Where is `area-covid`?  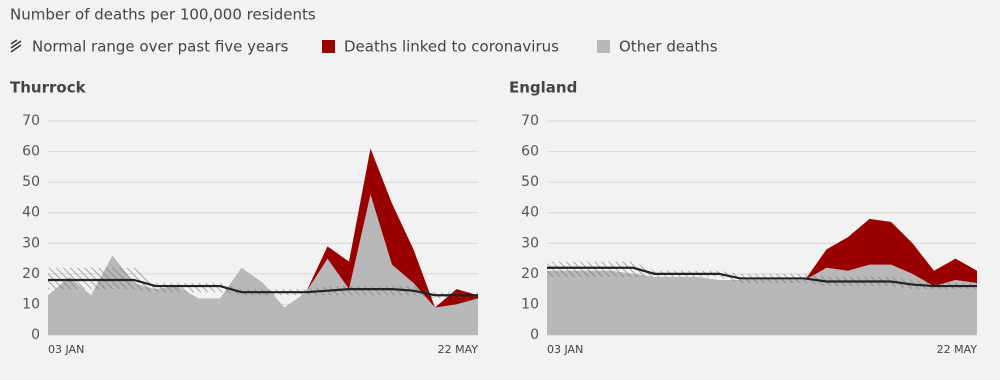 area-covid is located at coordinates (762, 252).